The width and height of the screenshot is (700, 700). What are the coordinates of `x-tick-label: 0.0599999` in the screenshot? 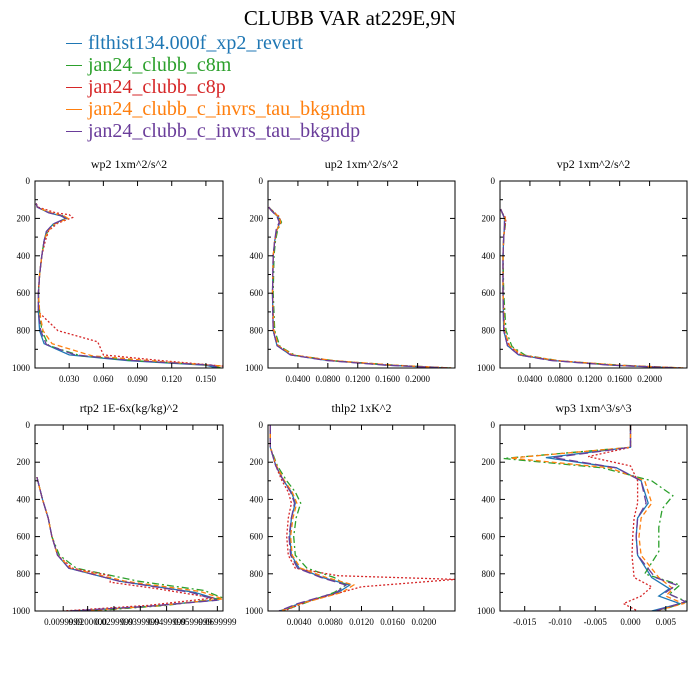 It's located at (193, 622).